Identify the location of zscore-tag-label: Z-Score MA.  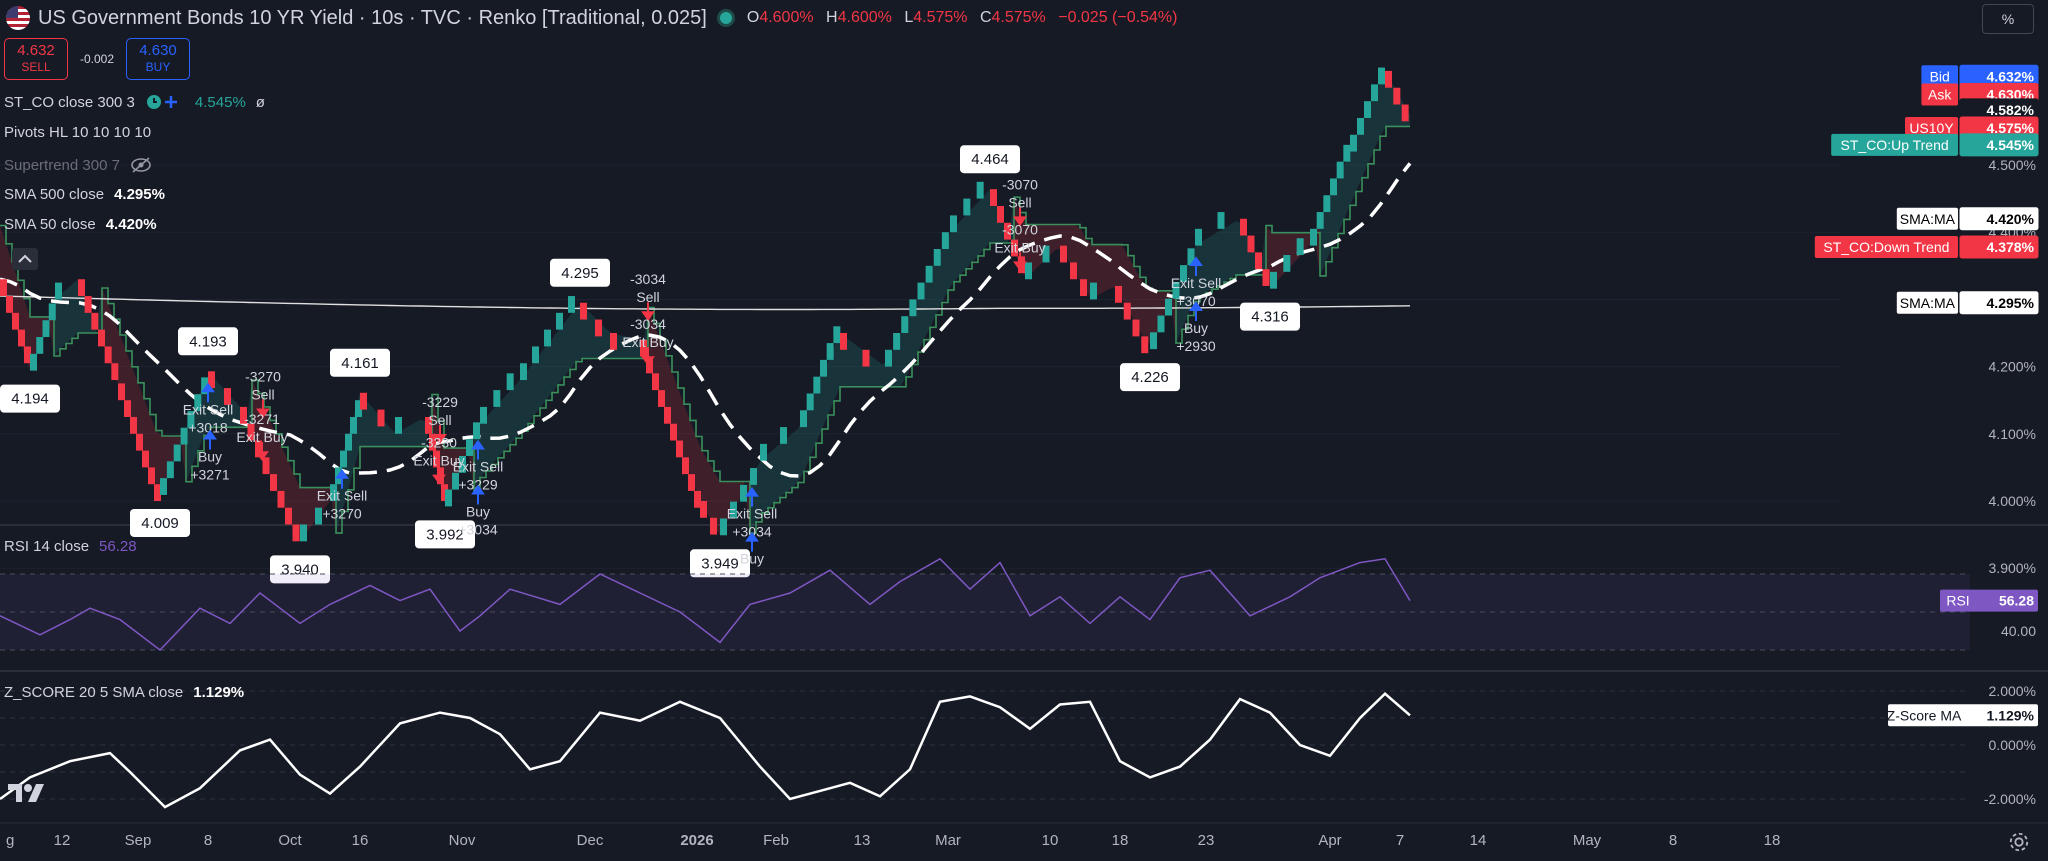
(1924, 715).